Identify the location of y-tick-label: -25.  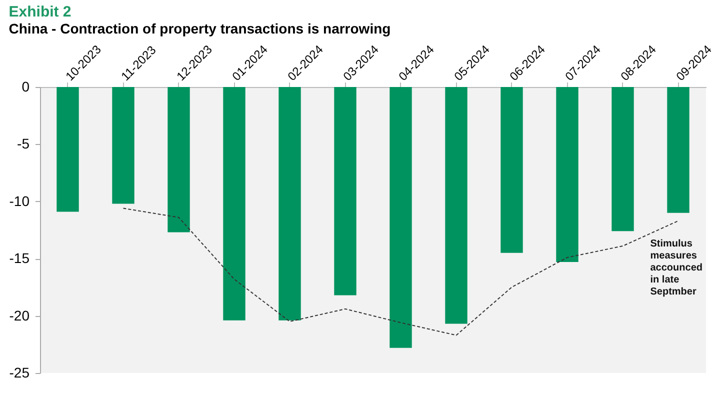
(19, 372).